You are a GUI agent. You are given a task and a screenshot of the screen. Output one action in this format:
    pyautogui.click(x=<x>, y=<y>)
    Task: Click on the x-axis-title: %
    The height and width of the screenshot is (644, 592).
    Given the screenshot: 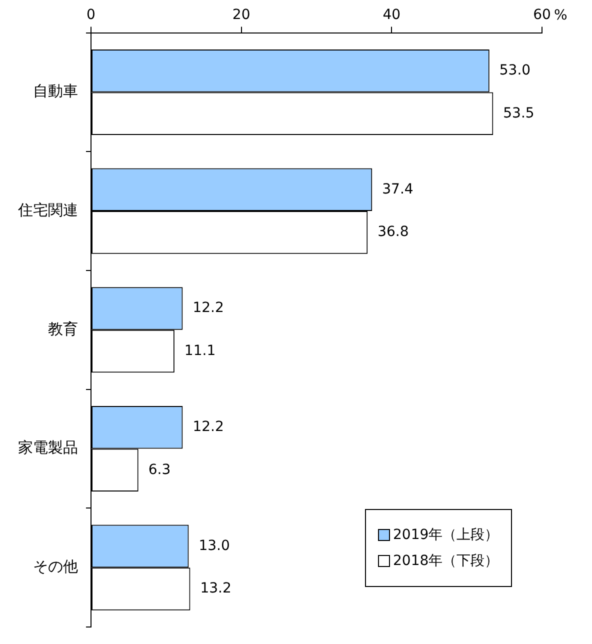 What is the action you would take?
    pyautogui.click(x=561, y=16)
    